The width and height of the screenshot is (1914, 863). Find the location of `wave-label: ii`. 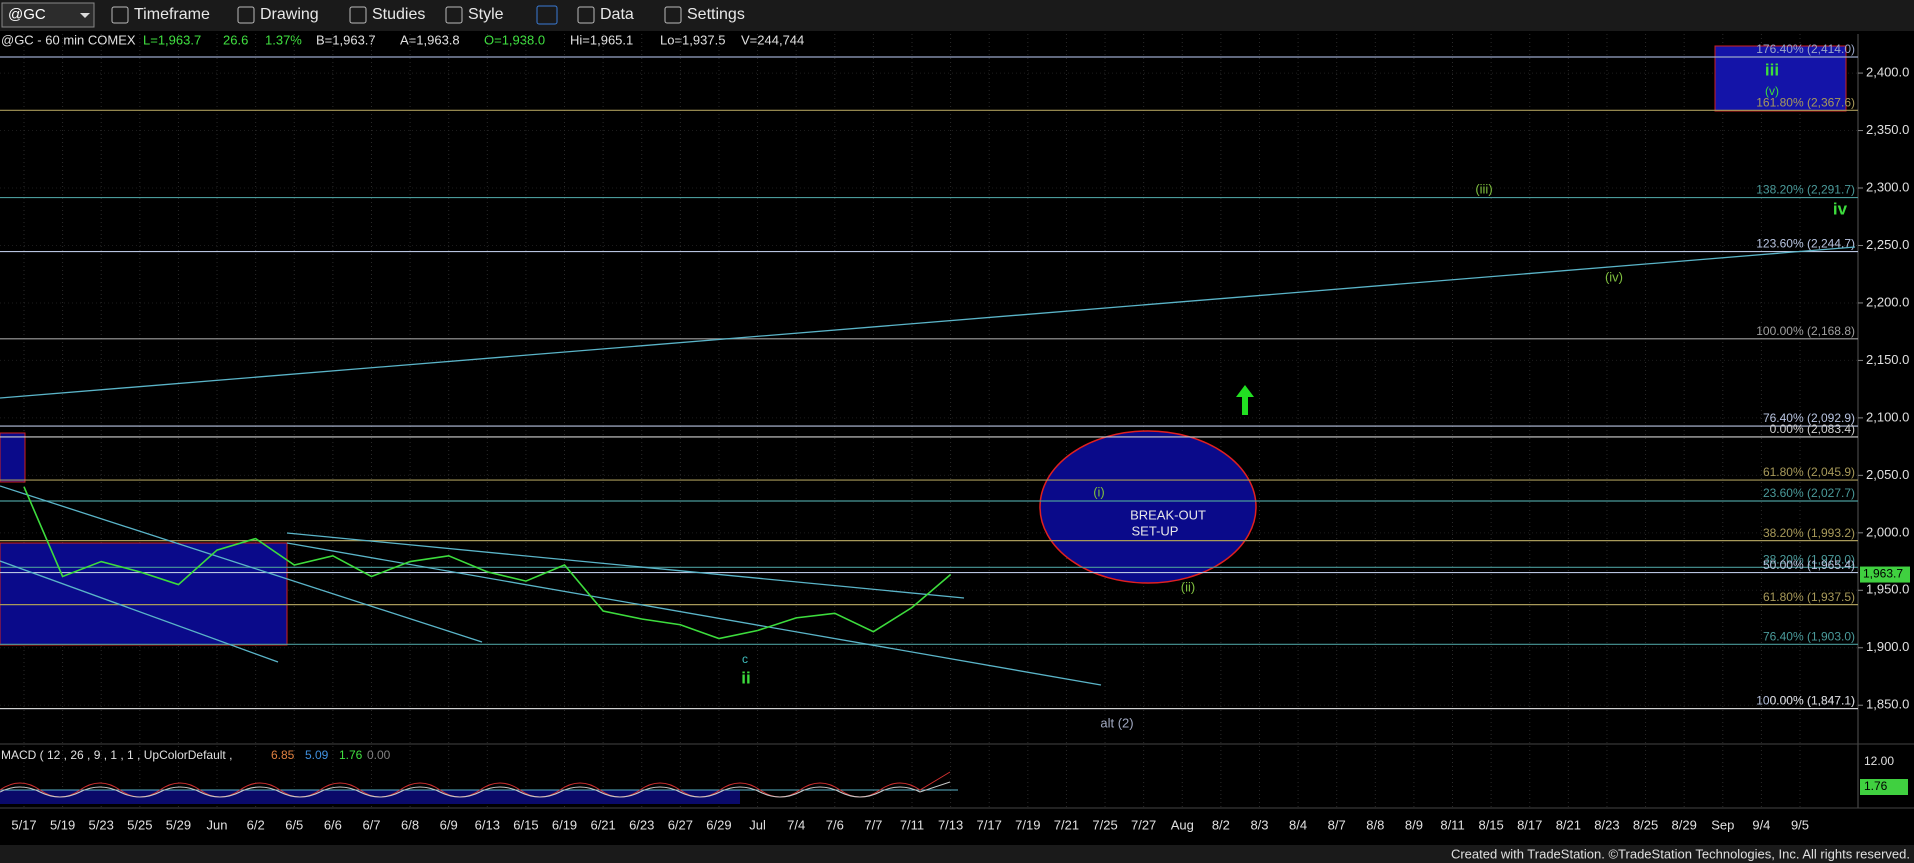

wave-label: ii is located at coordinates (745, 677).